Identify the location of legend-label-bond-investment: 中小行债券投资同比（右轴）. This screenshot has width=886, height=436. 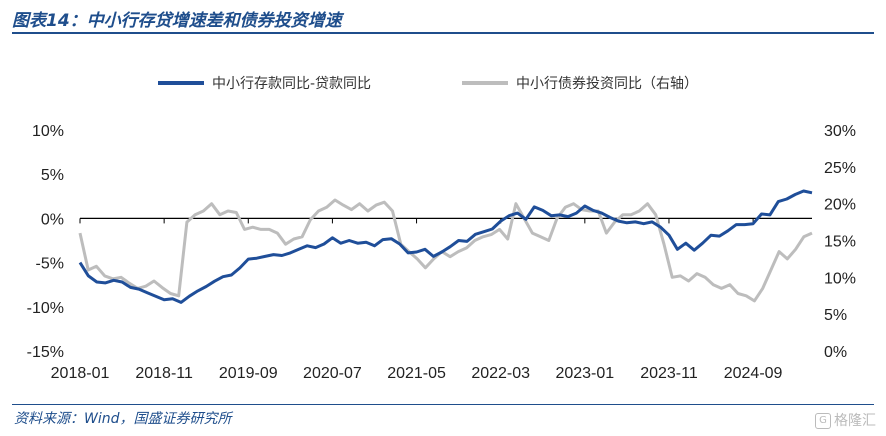
(607, 84).